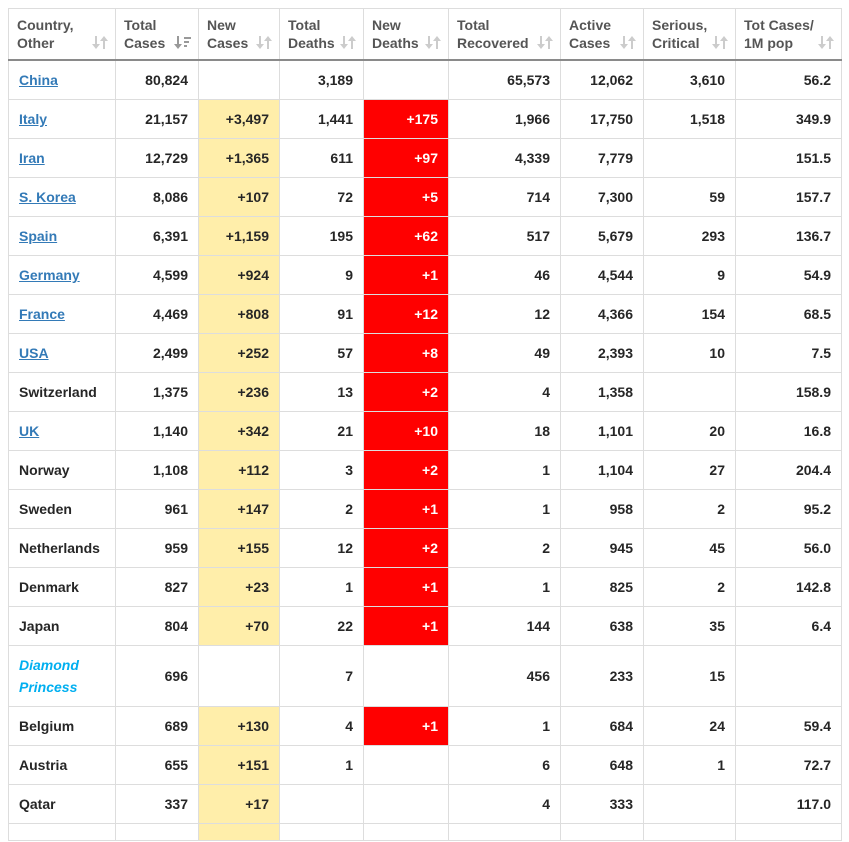 The width and height of the screenshot is (849, 842). Describe the element at coordinates (62, 158) in the screenshot. I see `country-cell: Iran` at that location.